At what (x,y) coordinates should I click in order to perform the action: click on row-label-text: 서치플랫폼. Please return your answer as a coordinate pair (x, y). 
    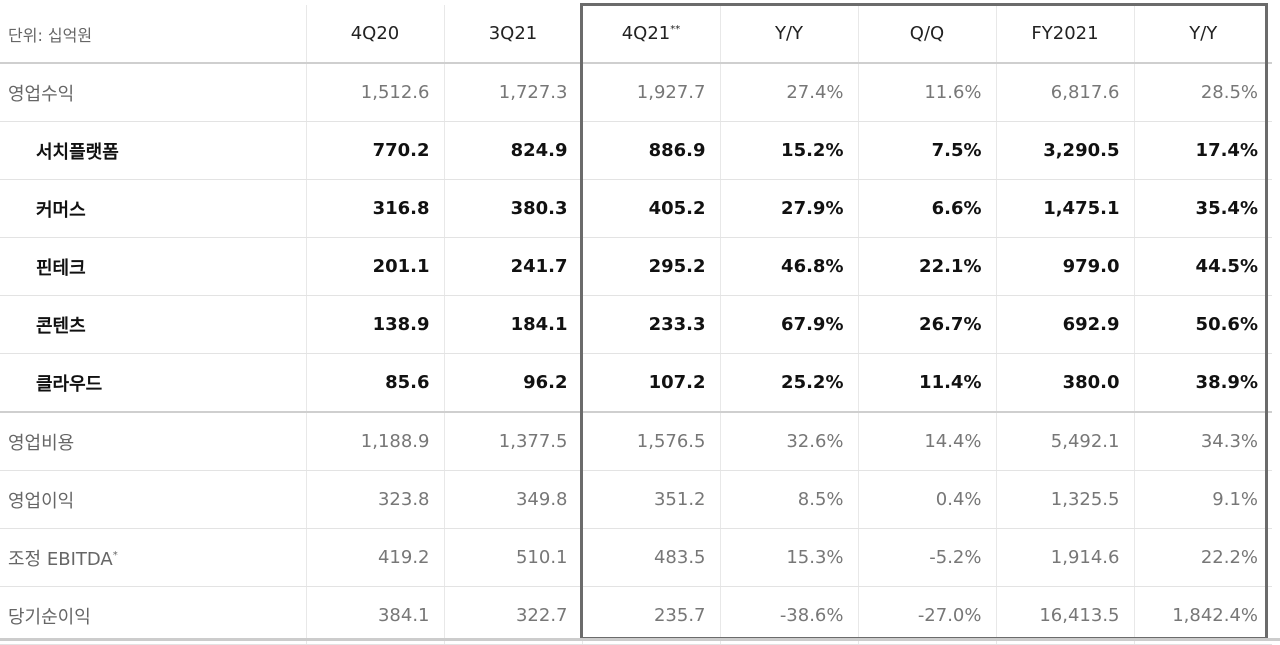
    Looking at the image, I should click on (77, 152).